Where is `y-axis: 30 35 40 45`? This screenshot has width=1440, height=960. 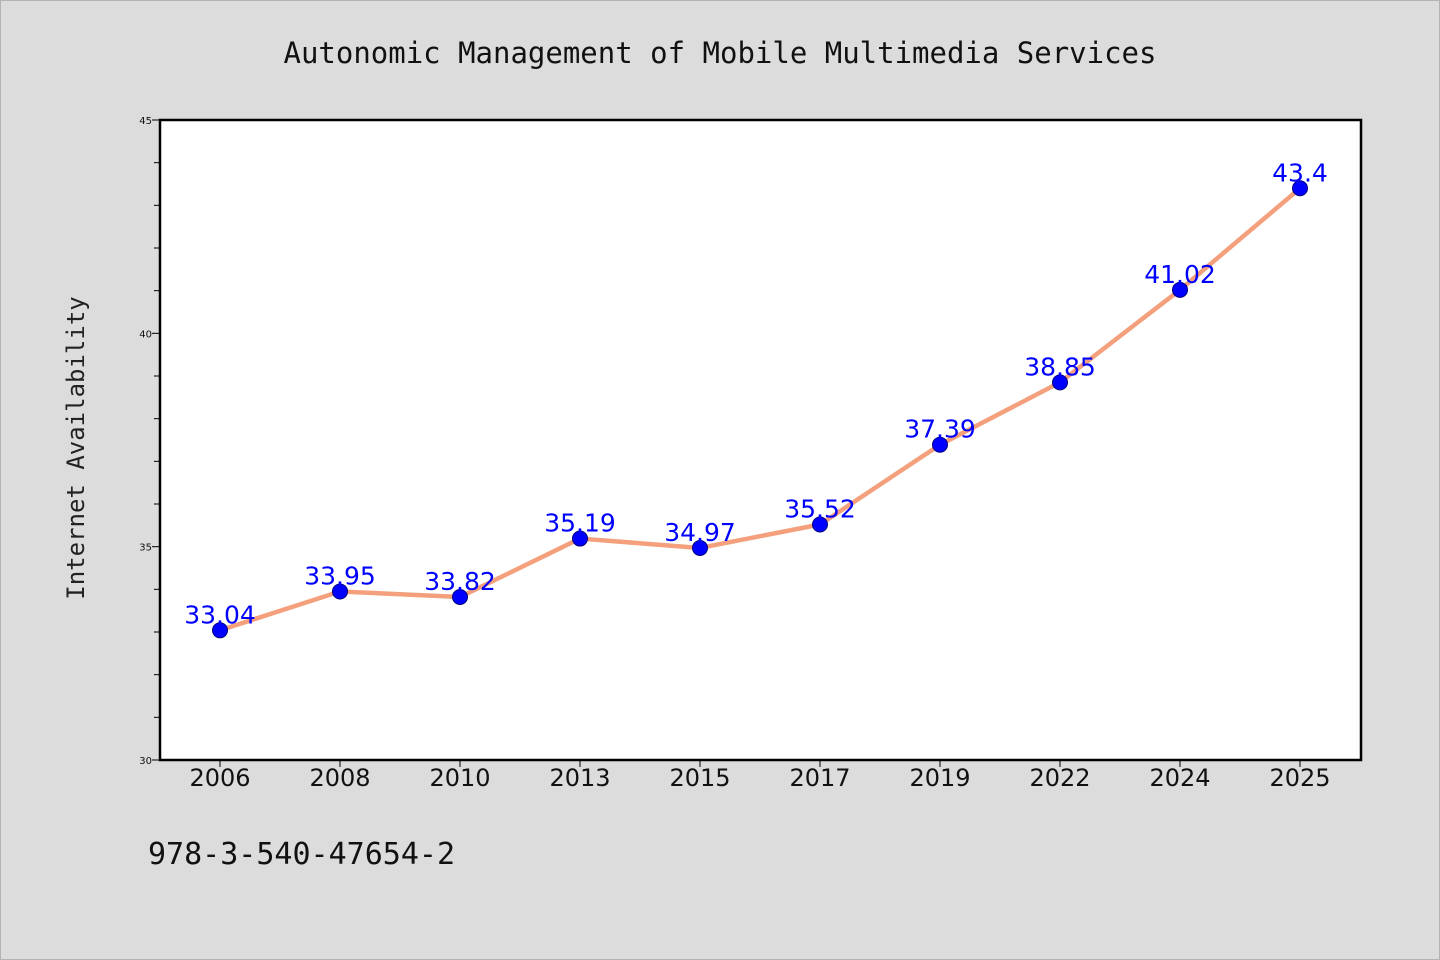
y-axis: 30 35 40 45 is located at coordinates (149, 441).